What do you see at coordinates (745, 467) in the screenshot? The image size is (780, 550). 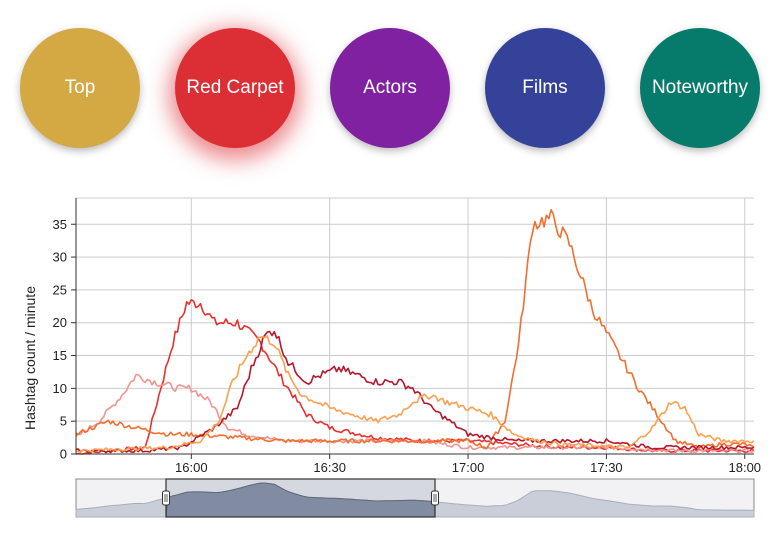 I see `x-tick-label: 18:00` at bounding box center [745, 467].